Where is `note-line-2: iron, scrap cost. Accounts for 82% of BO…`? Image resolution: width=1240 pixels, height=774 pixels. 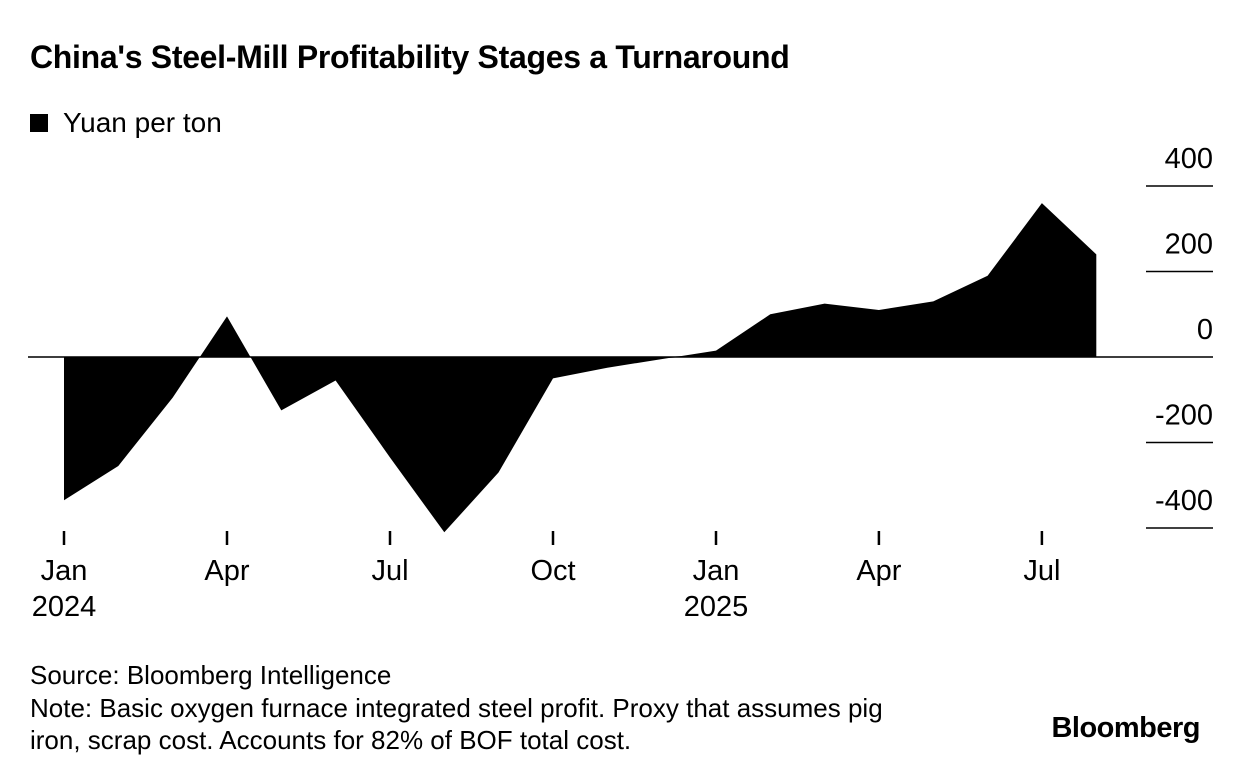
note-line-2: iron, scrap cost. Accounts for 82% of BO… is located at coordinates (331, 740).